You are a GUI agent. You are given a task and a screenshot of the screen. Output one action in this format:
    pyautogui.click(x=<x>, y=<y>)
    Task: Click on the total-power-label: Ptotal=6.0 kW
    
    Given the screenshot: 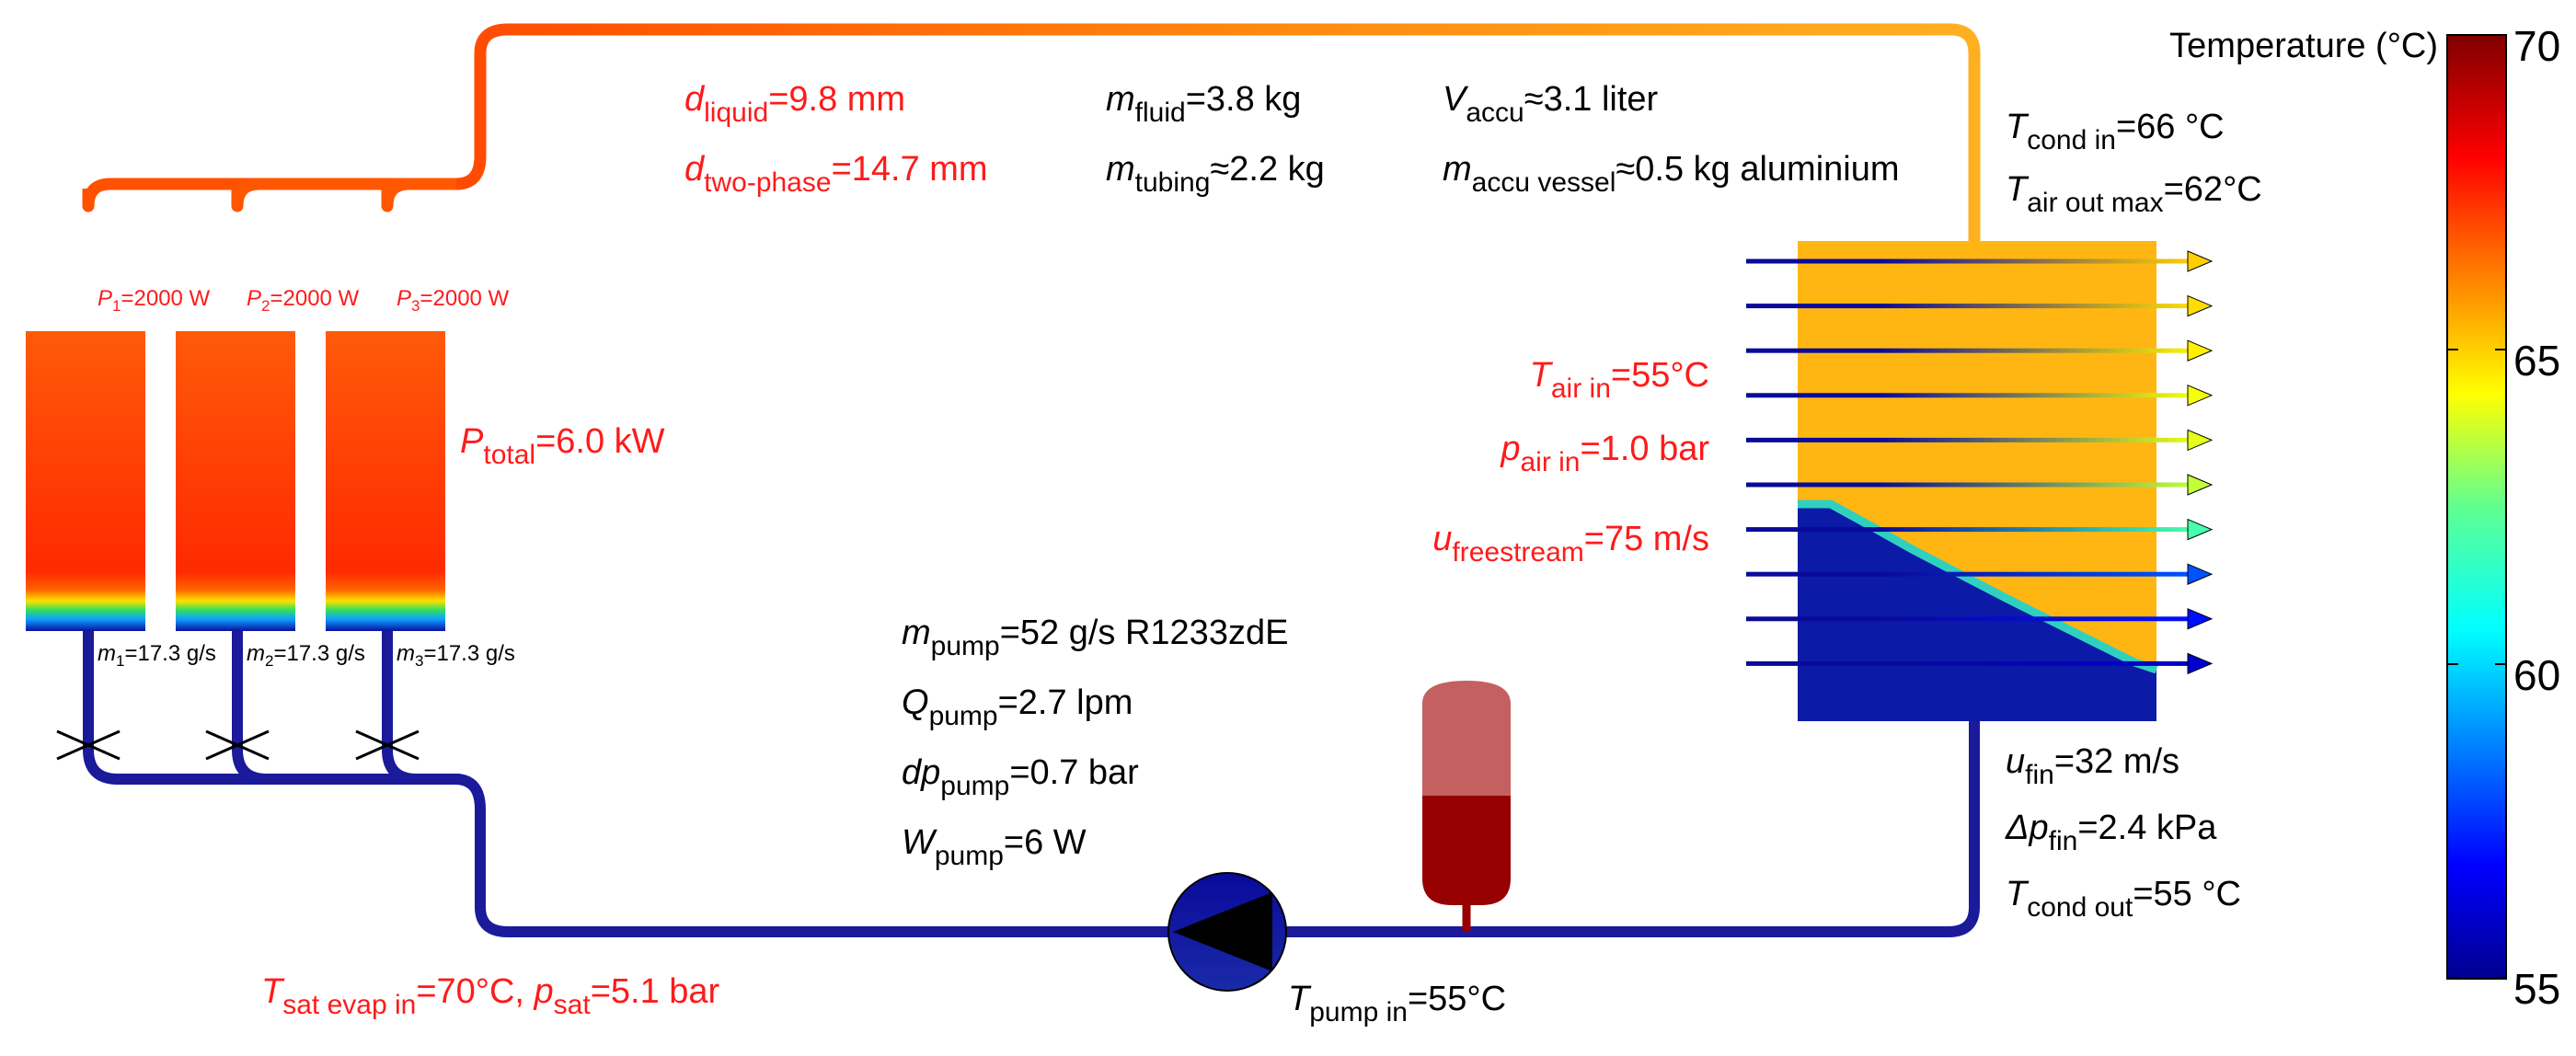 What is the action you would take?
    pyautogui.click(x=562, y=446)
    